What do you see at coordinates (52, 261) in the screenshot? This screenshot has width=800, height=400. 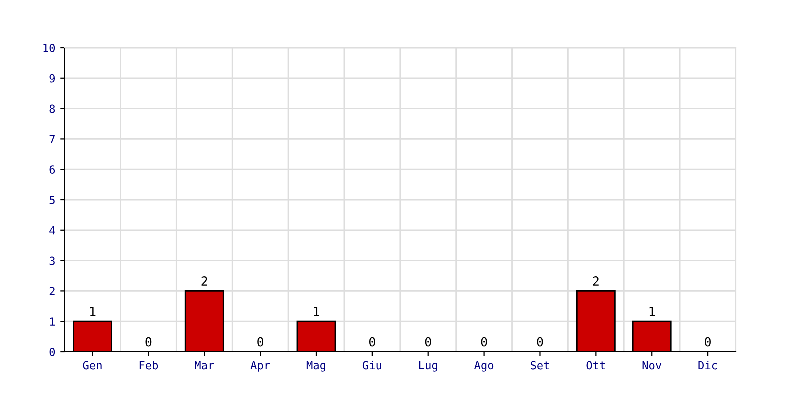 I see `y-tick-label: 3` at bounding box center [52, 261].